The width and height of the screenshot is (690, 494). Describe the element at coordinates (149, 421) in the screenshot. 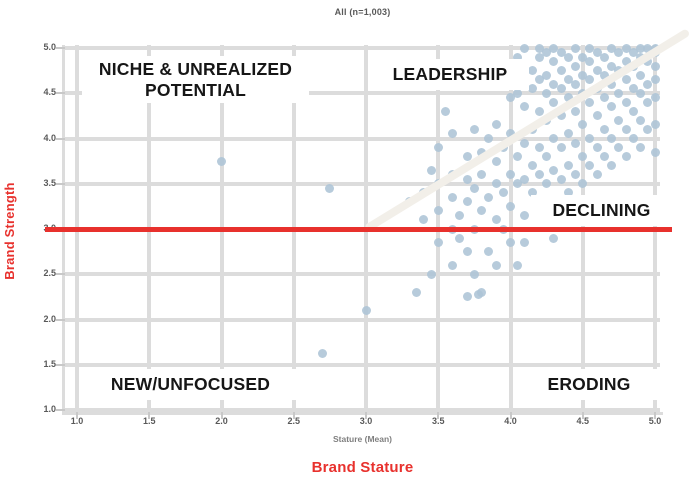

I see `x-tick-label: 1.5` at that location.